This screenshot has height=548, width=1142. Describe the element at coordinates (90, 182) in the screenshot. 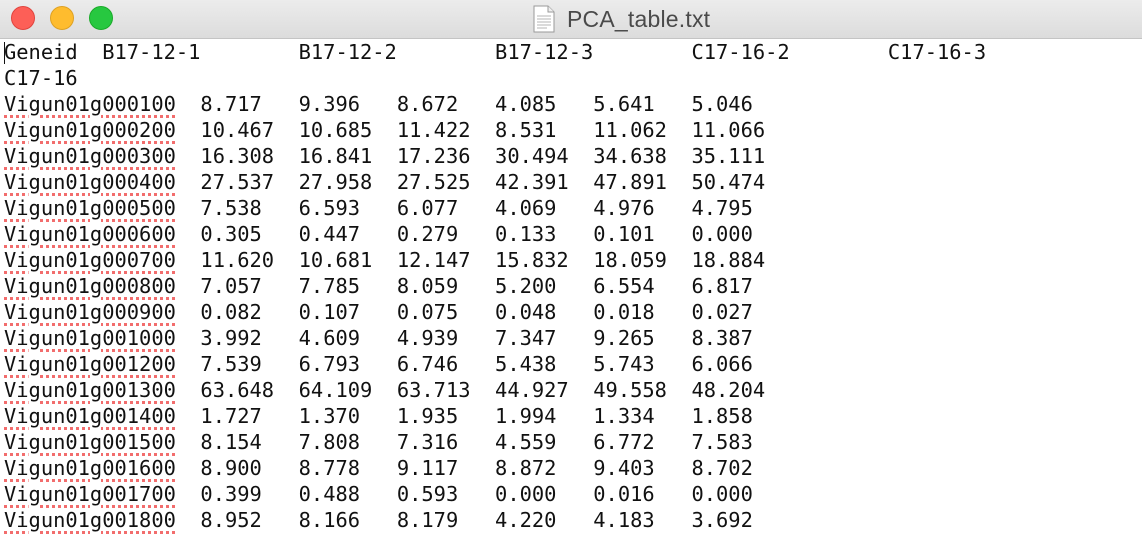

I see `gene-id-misspelled: Vigun01g000400` at that location.